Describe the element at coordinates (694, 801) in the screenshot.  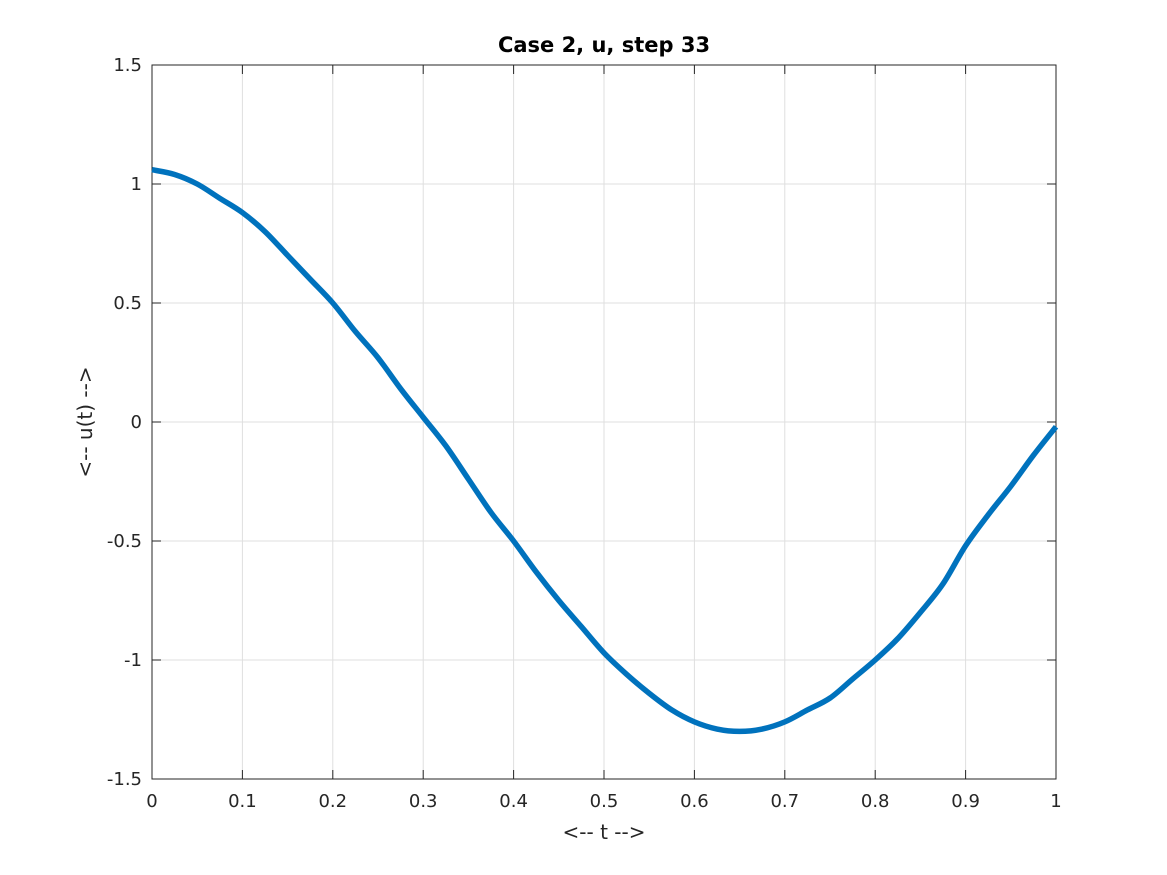
I see `x-tick-label: 0.6` at that location.